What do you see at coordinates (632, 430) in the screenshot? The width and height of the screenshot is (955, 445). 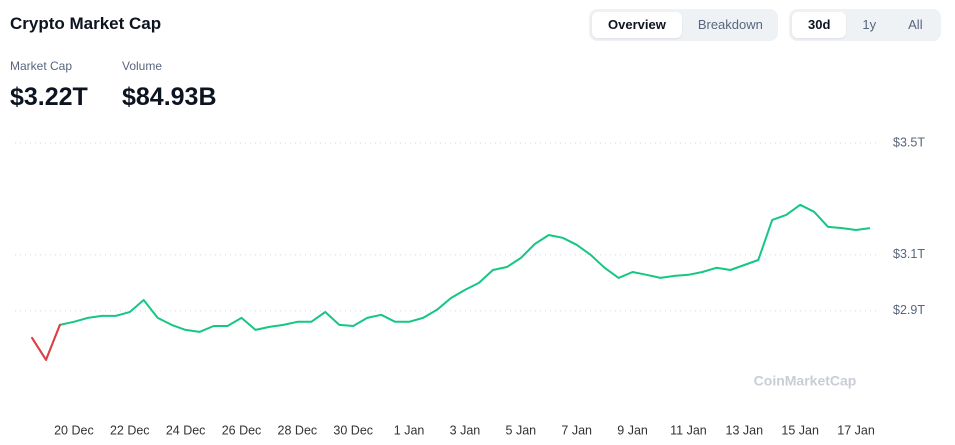 I see `x-tick-label: 9 Jan` at bounding box center [632, 430].